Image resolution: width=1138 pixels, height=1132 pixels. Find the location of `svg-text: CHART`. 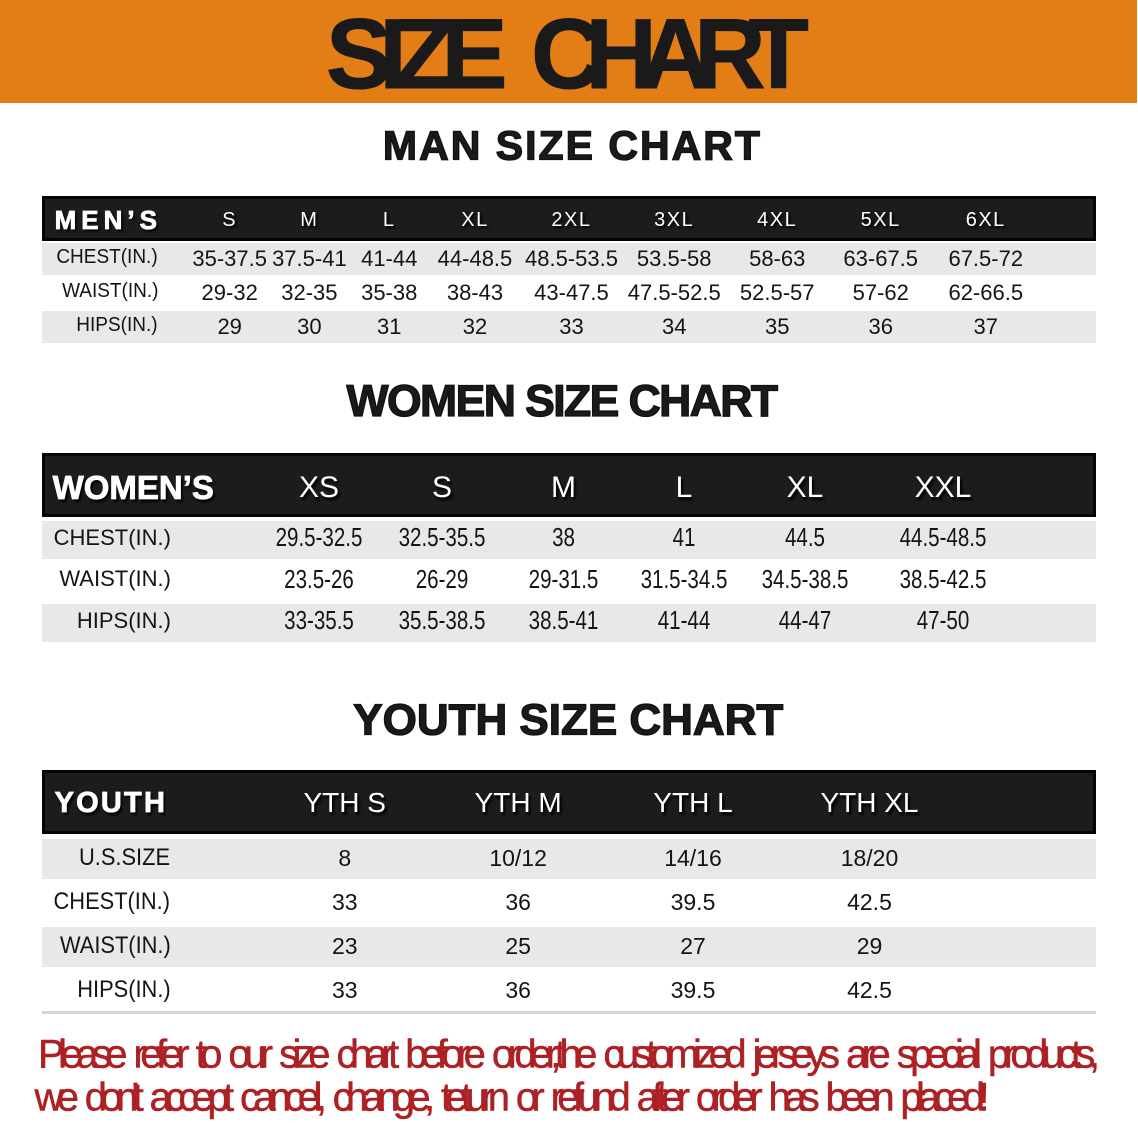

svg-text: CHART is located at coordinates (673, 54).